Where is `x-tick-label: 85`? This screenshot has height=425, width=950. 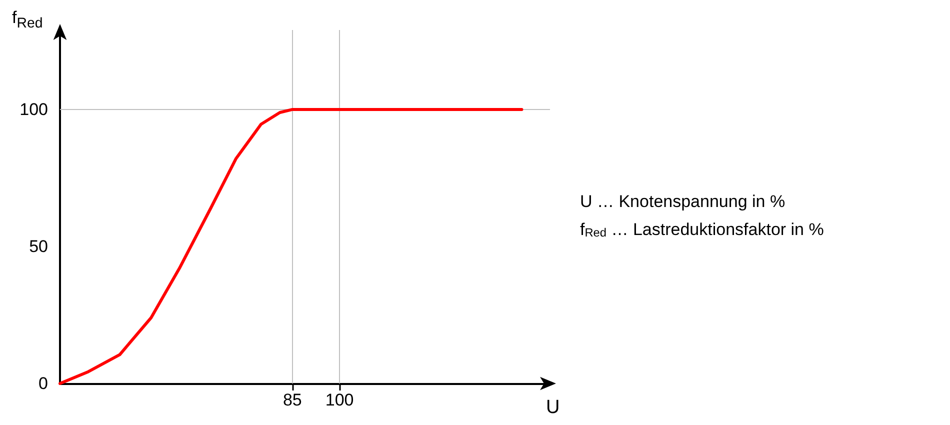 x-tick-label: 85 is located at coordinates (292, 400).